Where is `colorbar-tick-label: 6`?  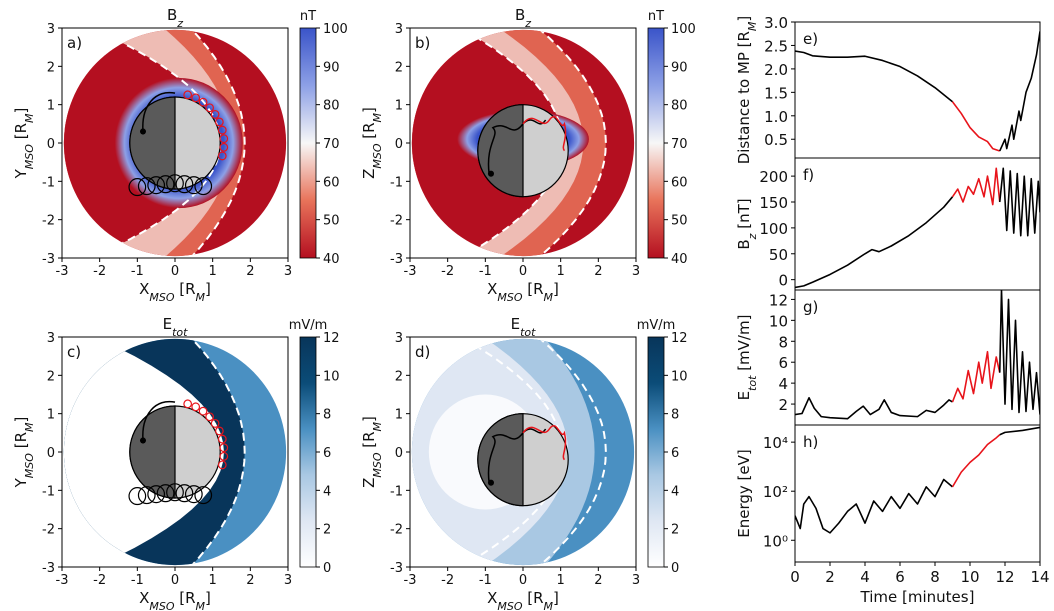 colorbar-tick-label: 6 is located at coordinates (675, 453).